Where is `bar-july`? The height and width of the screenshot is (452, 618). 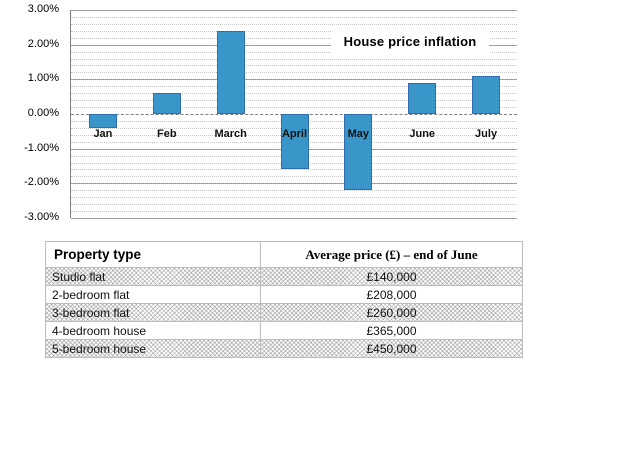 bar-july is located at coordinates (486, 94).